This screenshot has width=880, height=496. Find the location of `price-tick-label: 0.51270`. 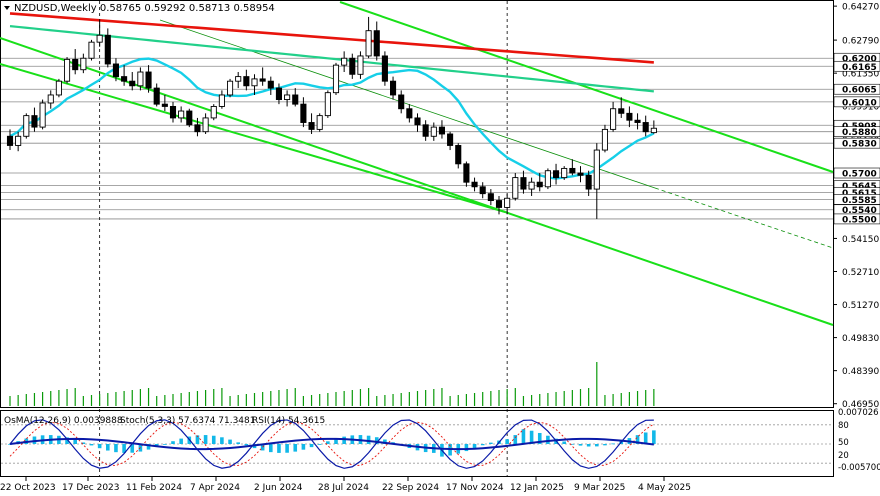

price-tick-label: 0.51270 is located at coordinates (860, 306).